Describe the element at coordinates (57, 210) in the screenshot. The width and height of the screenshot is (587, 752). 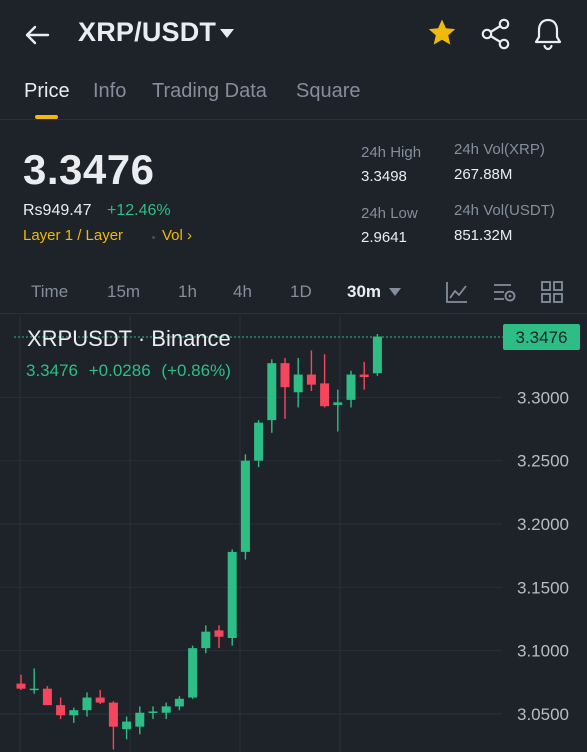
I see `local-price: Rs949.47` at that location.